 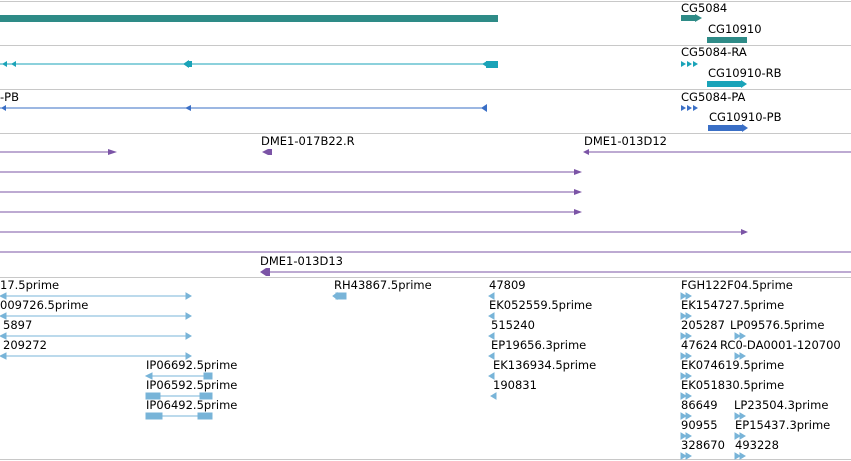 I want to click on transcript-label-cg5084-ra: CG5084-RA, so click(x=714, y=52).